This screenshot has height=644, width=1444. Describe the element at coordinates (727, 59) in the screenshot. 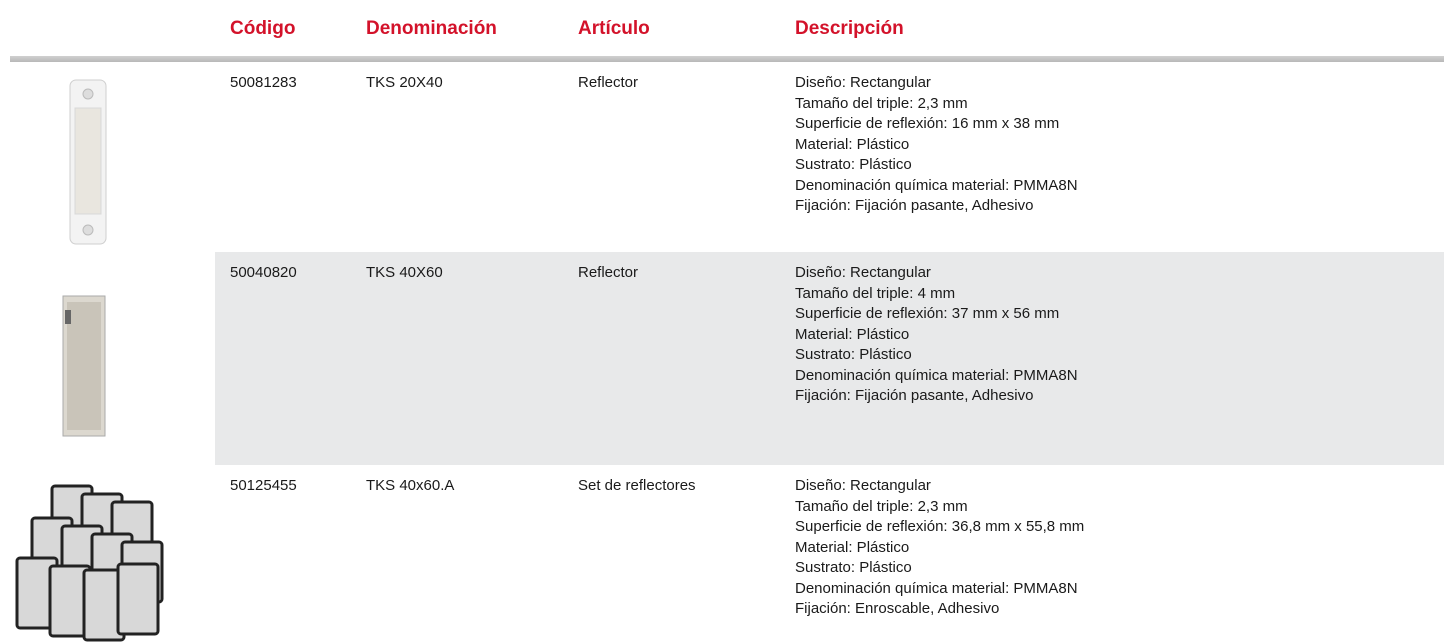

I see `header-rule` at that location.